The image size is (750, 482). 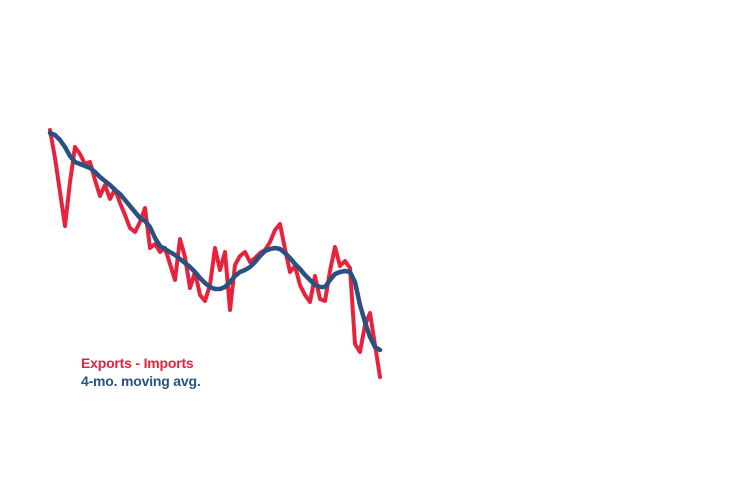 I want to click on chart-legend: Exports - Imports 4-mo. moving avg., so click(x=141, y=372).